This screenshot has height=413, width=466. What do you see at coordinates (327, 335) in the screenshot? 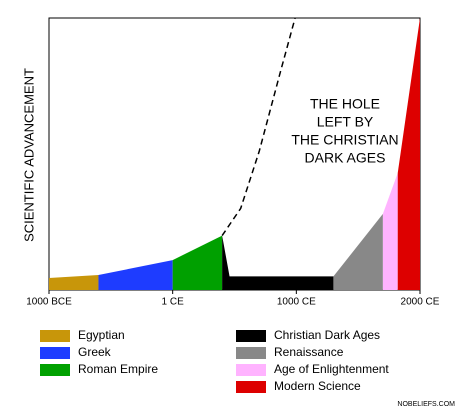
I see `legend-label: Christian Dark Ages` at bounding box center [327, 335].